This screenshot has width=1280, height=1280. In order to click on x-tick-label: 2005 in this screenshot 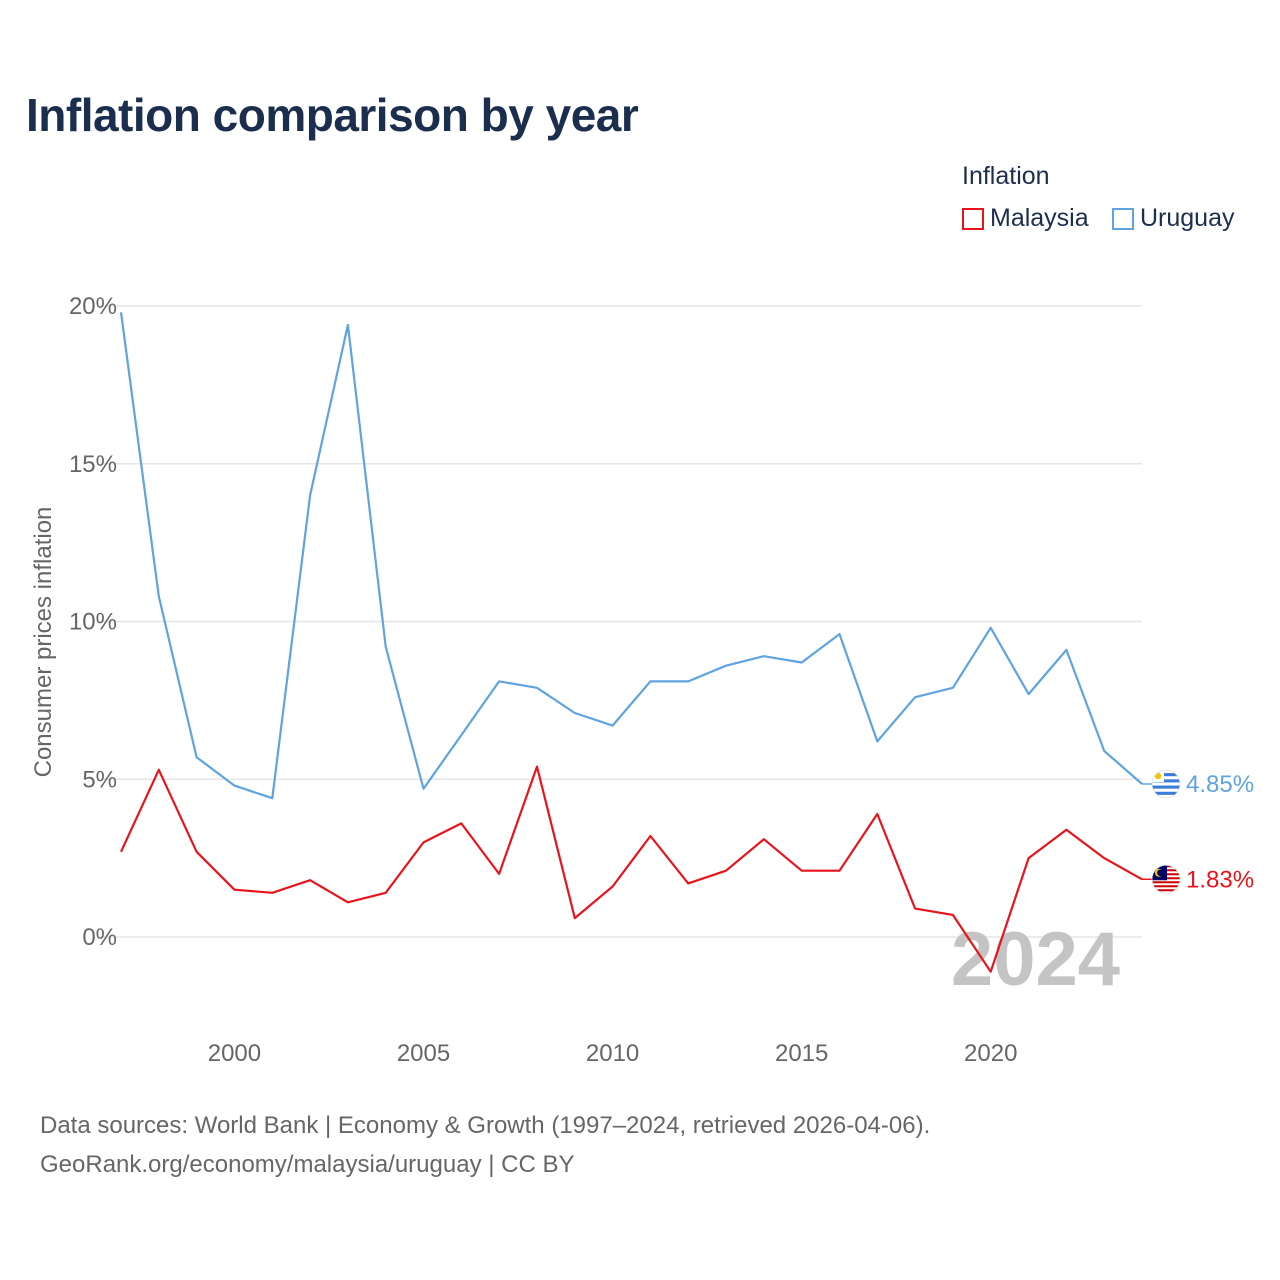, I will do `click(423, 1053)`.